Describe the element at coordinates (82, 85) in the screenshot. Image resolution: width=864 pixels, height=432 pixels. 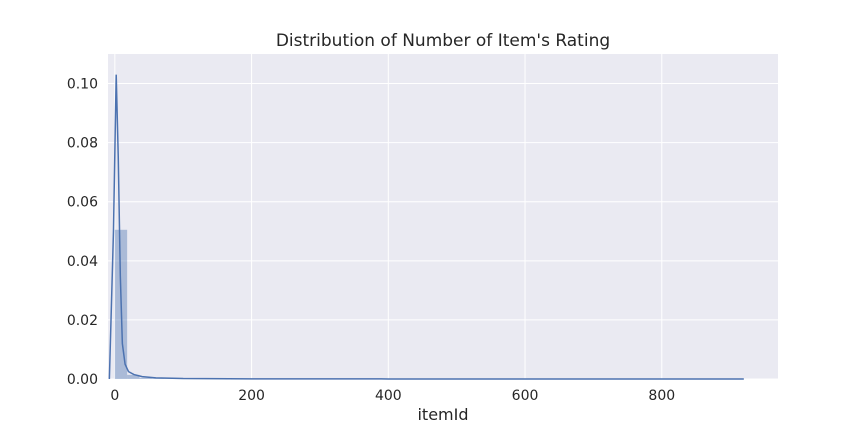
I see `y-tick-label: 0.10` at that location.